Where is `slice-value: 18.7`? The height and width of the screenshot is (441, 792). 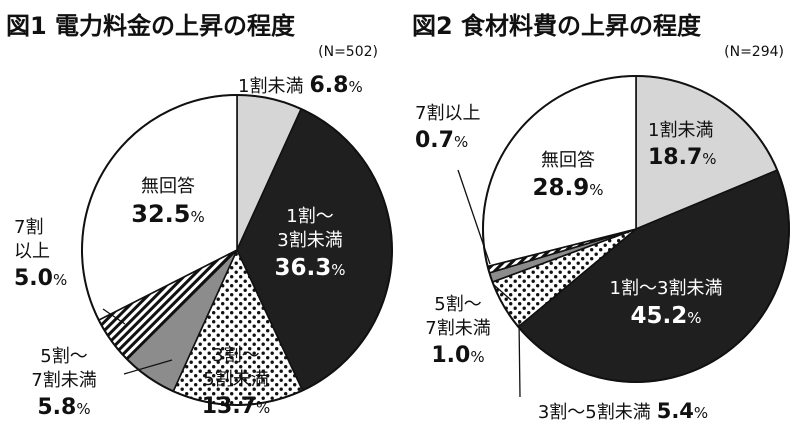
slice-value: 18.7 is located at coordinates (675, 157).